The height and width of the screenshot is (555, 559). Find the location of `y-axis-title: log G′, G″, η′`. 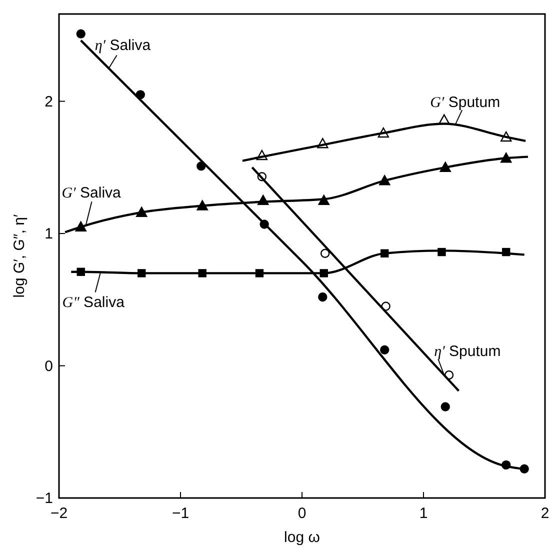

y-axis-title: log G′, G″, η′ is located at coordinates (19, 256).